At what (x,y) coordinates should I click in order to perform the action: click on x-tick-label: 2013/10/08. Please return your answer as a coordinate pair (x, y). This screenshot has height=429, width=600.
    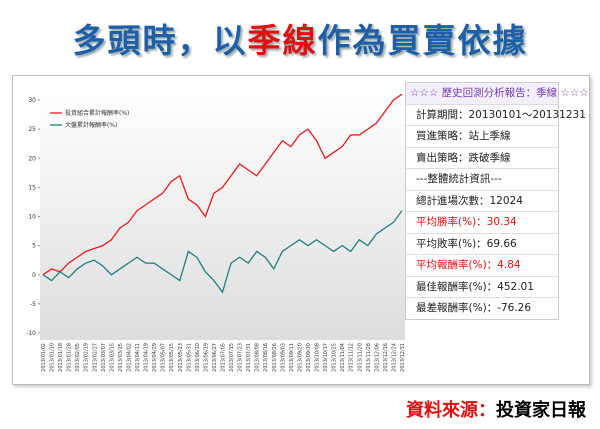
    Looking at the image, I should click on (318, 357).